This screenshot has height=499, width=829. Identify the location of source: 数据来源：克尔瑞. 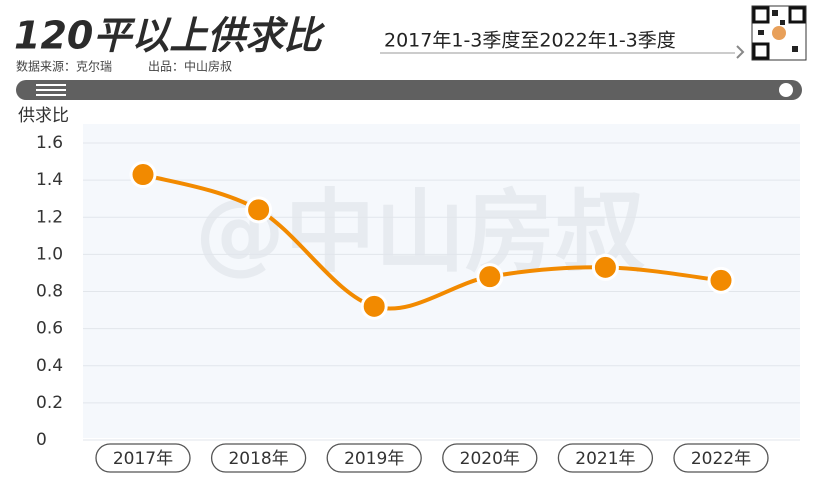
(64, 66).